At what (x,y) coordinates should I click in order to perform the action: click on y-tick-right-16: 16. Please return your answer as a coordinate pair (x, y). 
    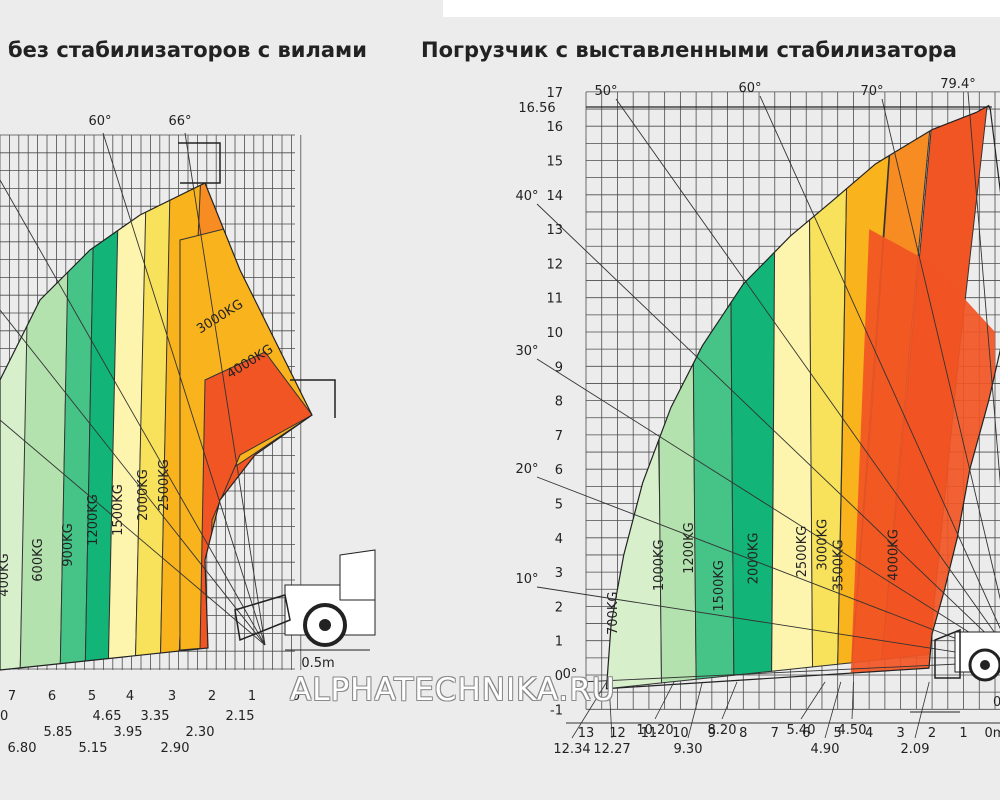
    Looking at the image, I should click on (554, 127).